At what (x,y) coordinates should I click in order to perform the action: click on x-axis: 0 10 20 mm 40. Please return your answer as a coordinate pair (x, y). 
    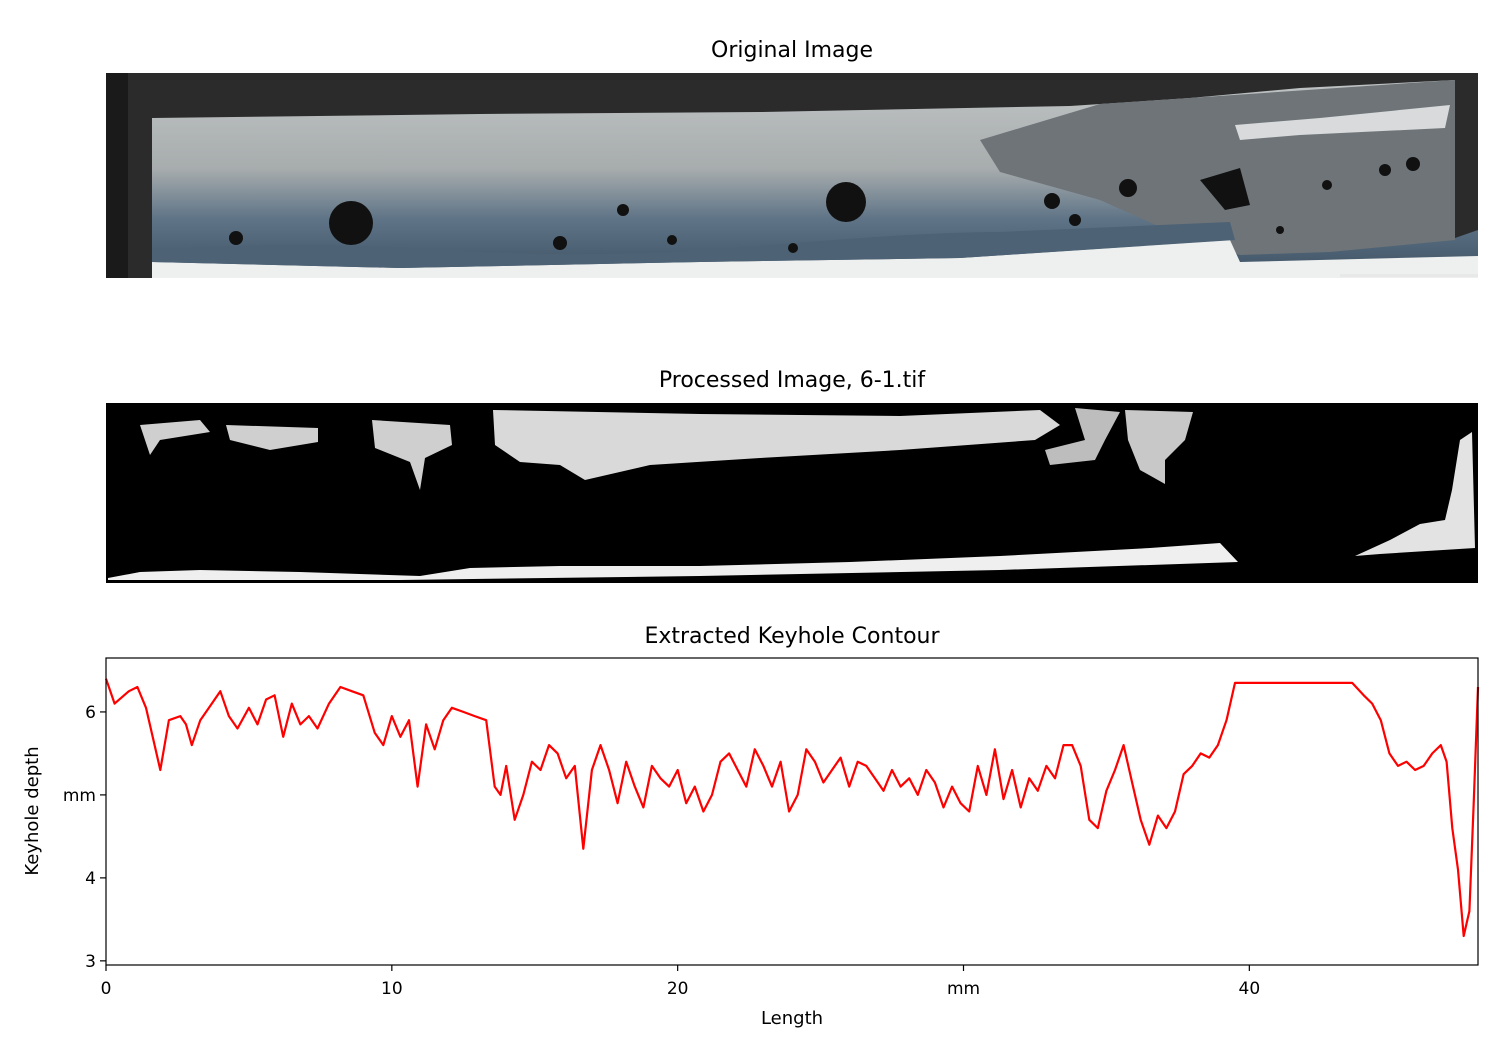
    Looking at the image, I should click on (681, 982).